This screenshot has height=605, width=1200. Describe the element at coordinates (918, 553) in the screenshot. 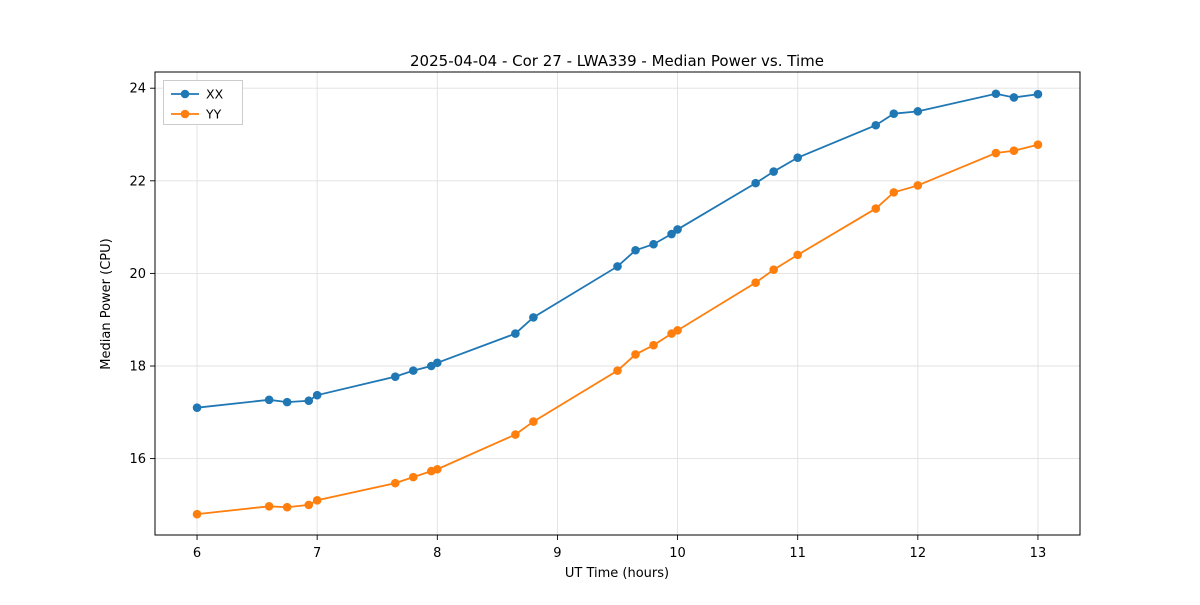

I see `x-tick-label: 12` at that location.